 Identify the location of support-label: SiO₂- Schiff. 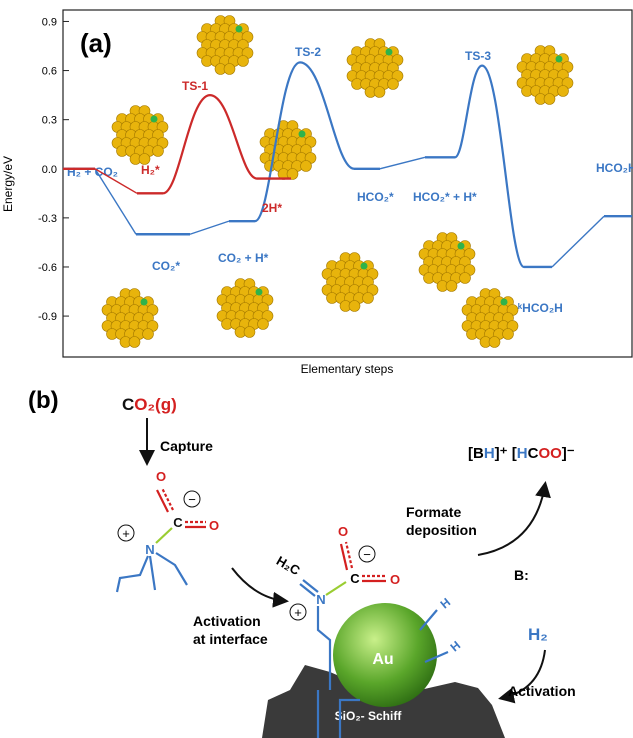
(369, 716).